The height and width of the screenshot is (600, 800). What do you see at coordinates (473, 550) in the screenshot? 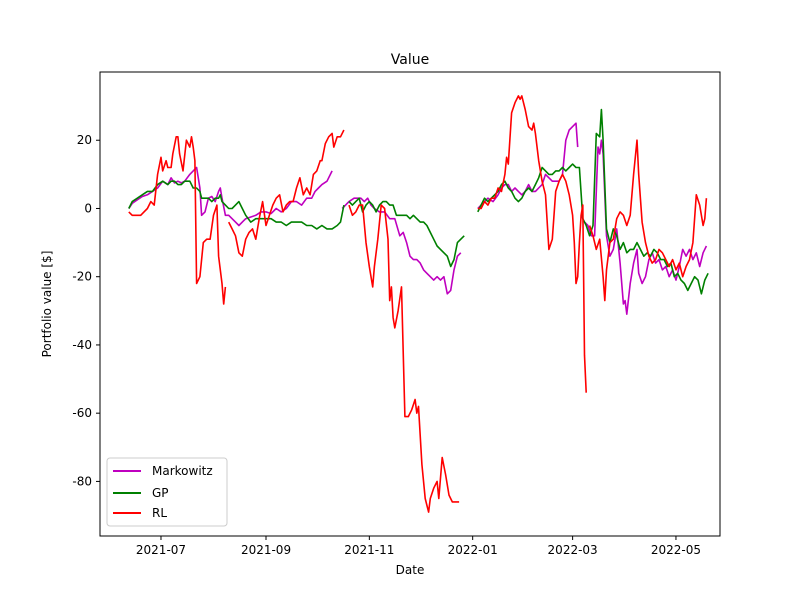
I see `x-tick-label: 2022-01` at bounding box center [473, 550].